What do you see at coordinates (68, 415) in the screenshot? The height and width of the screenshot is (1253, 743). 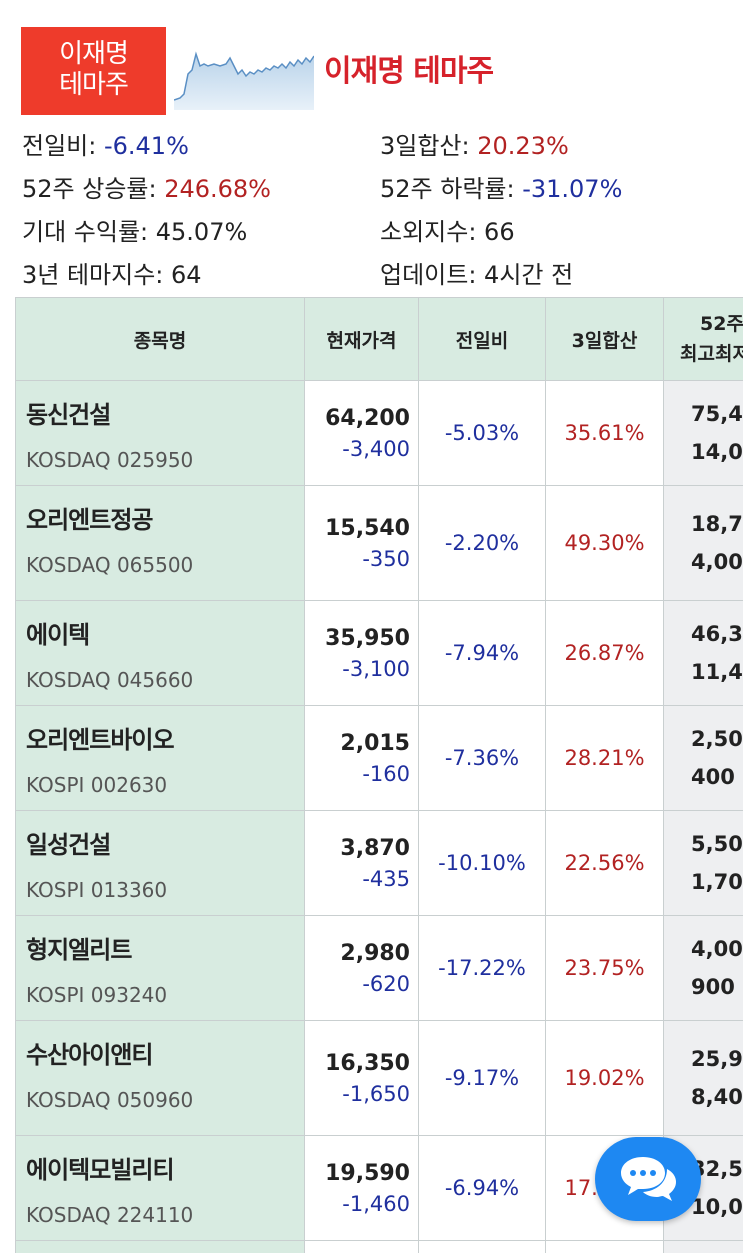 I see `stock-name: 동신건설` at bounding box center [68, 415].